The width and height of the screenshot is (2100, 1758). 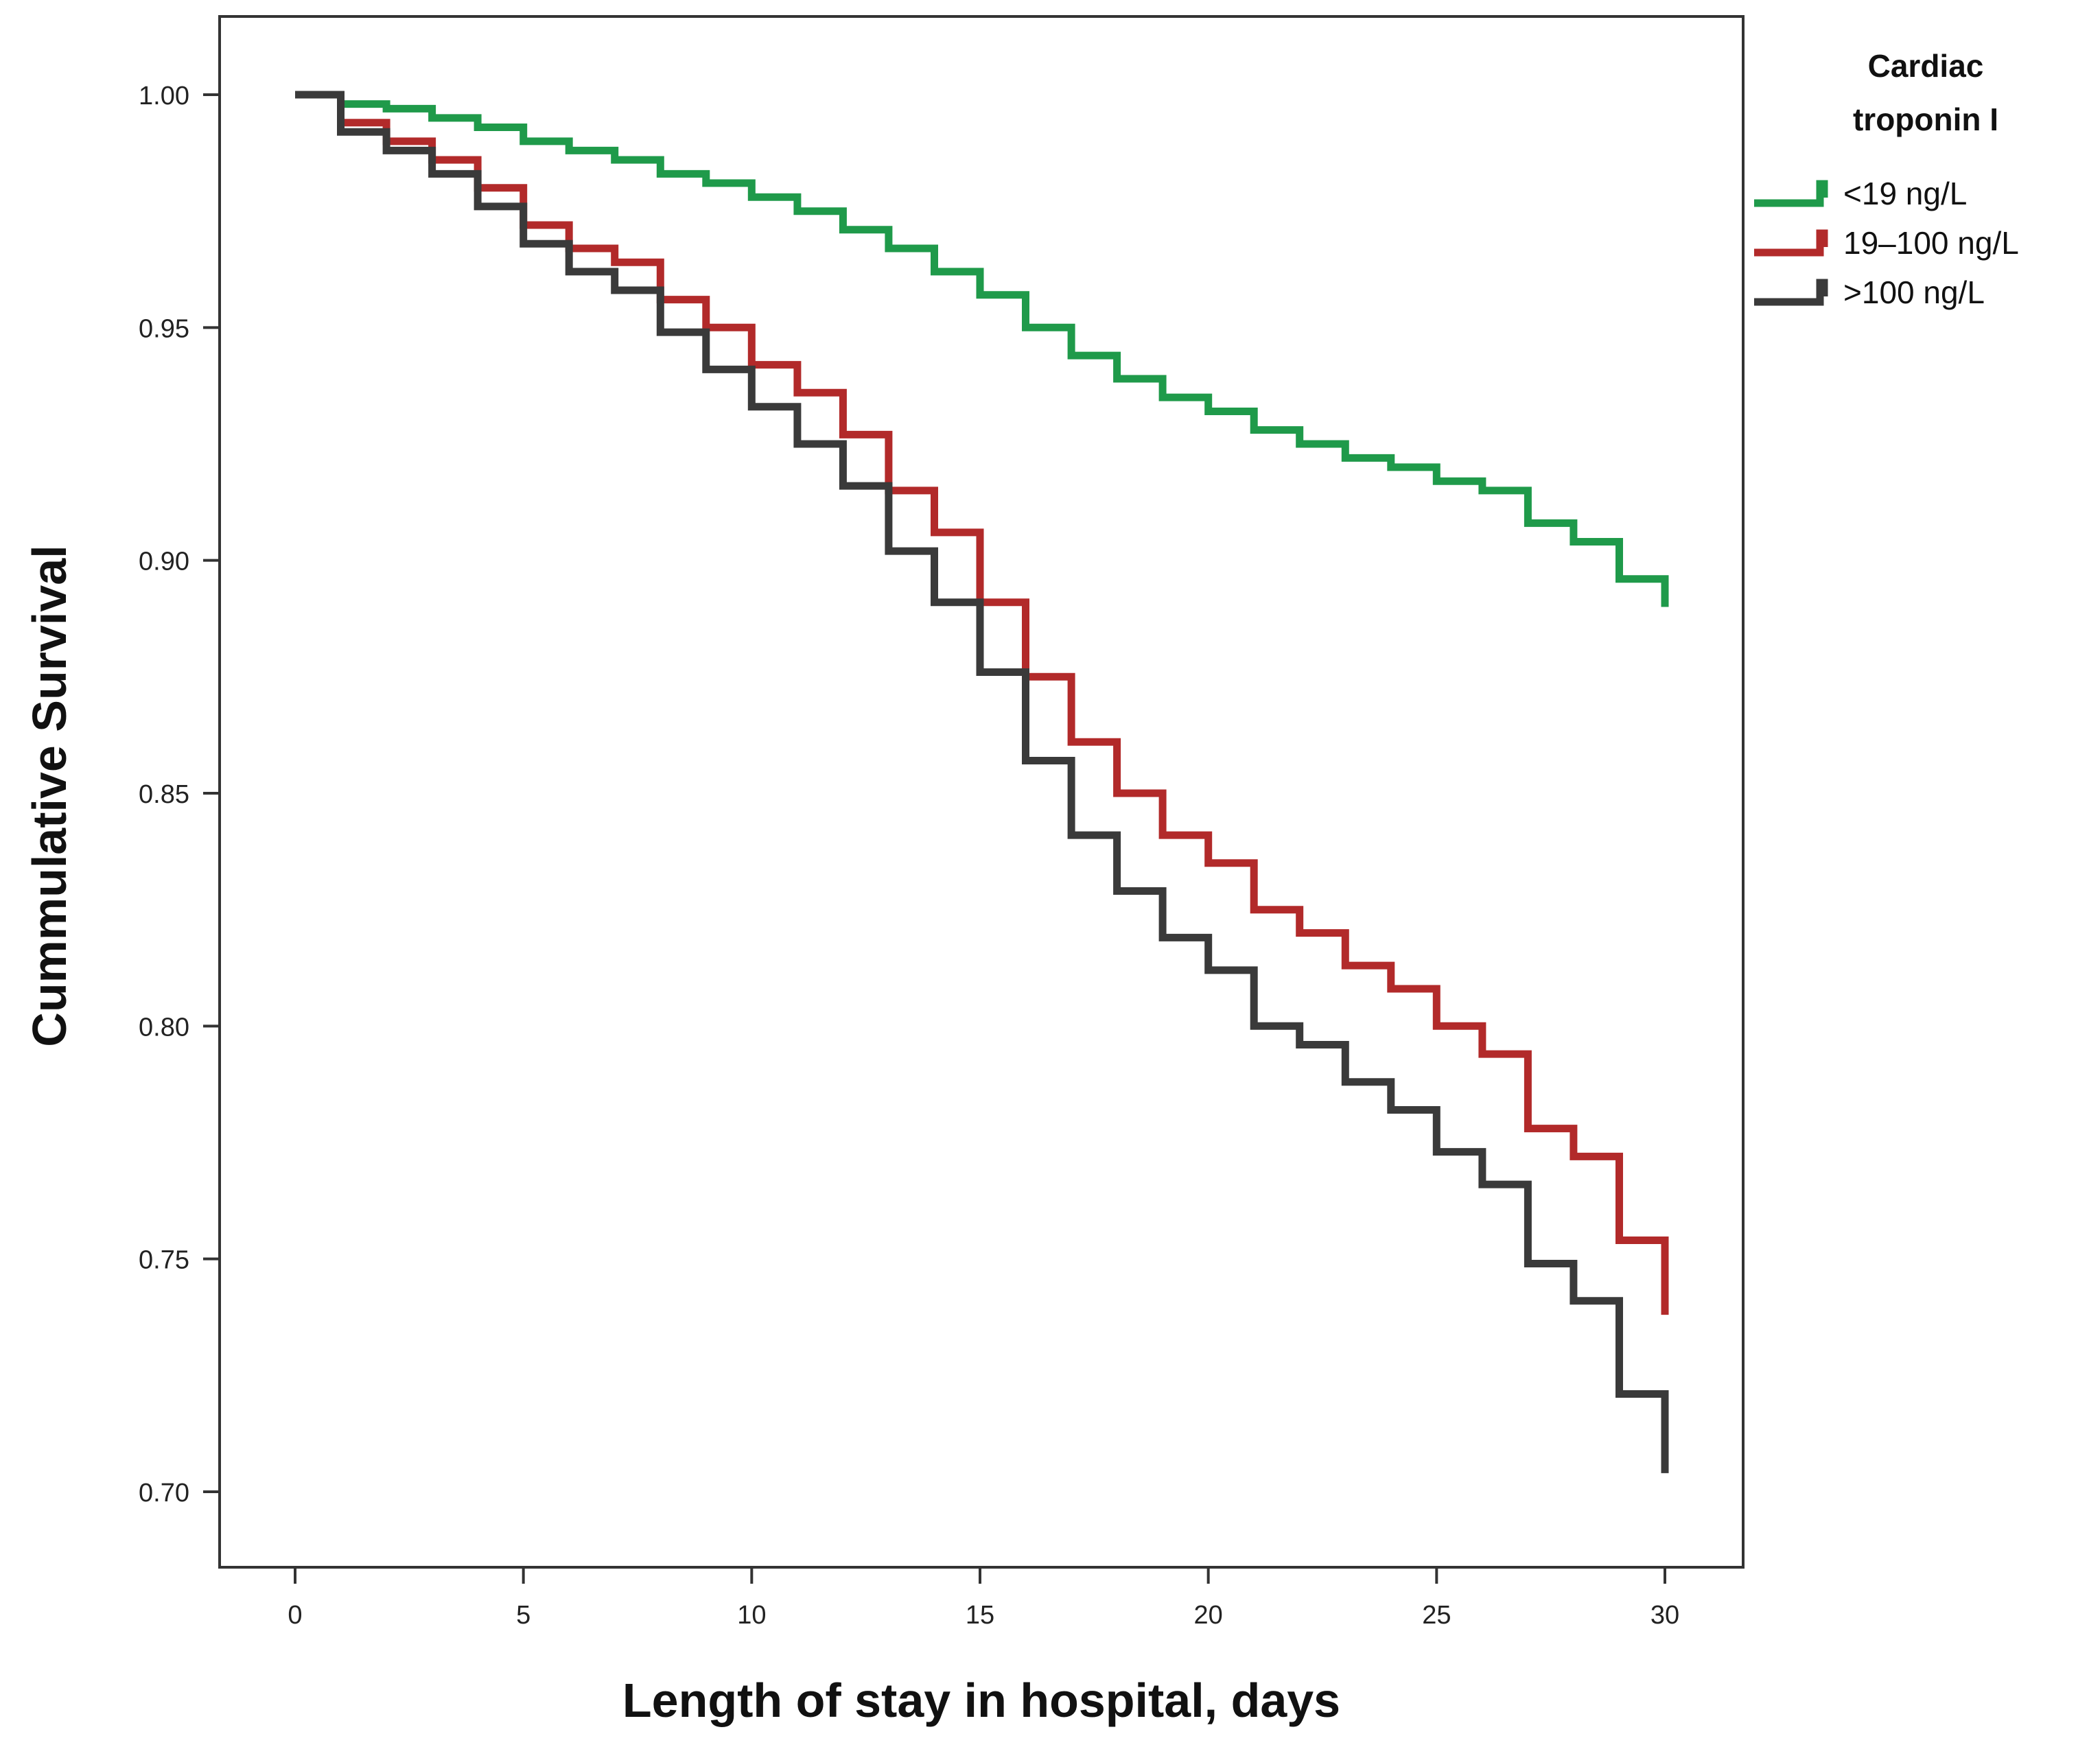 What do you see at coordinates (1914, 292) in the screenshot?
I see `legend-label: >100 ng/L` at bounding box center [1914, 292].